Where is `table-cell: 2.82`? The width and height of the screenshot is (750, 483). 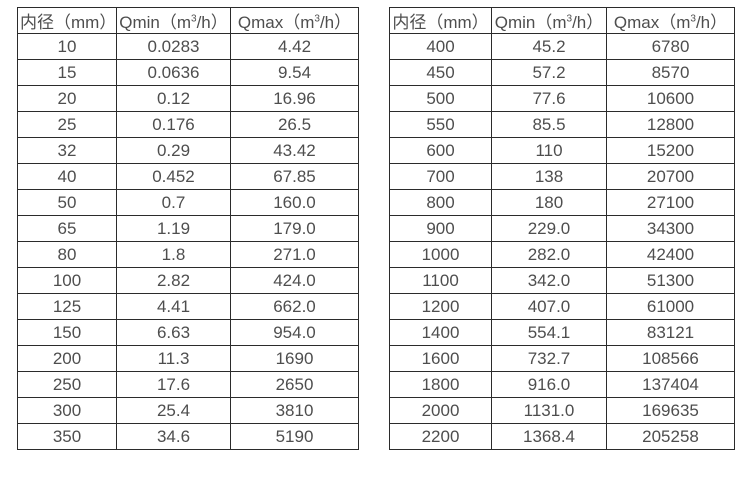
table-cell: 2.82 is located at coordinates (173, 280).